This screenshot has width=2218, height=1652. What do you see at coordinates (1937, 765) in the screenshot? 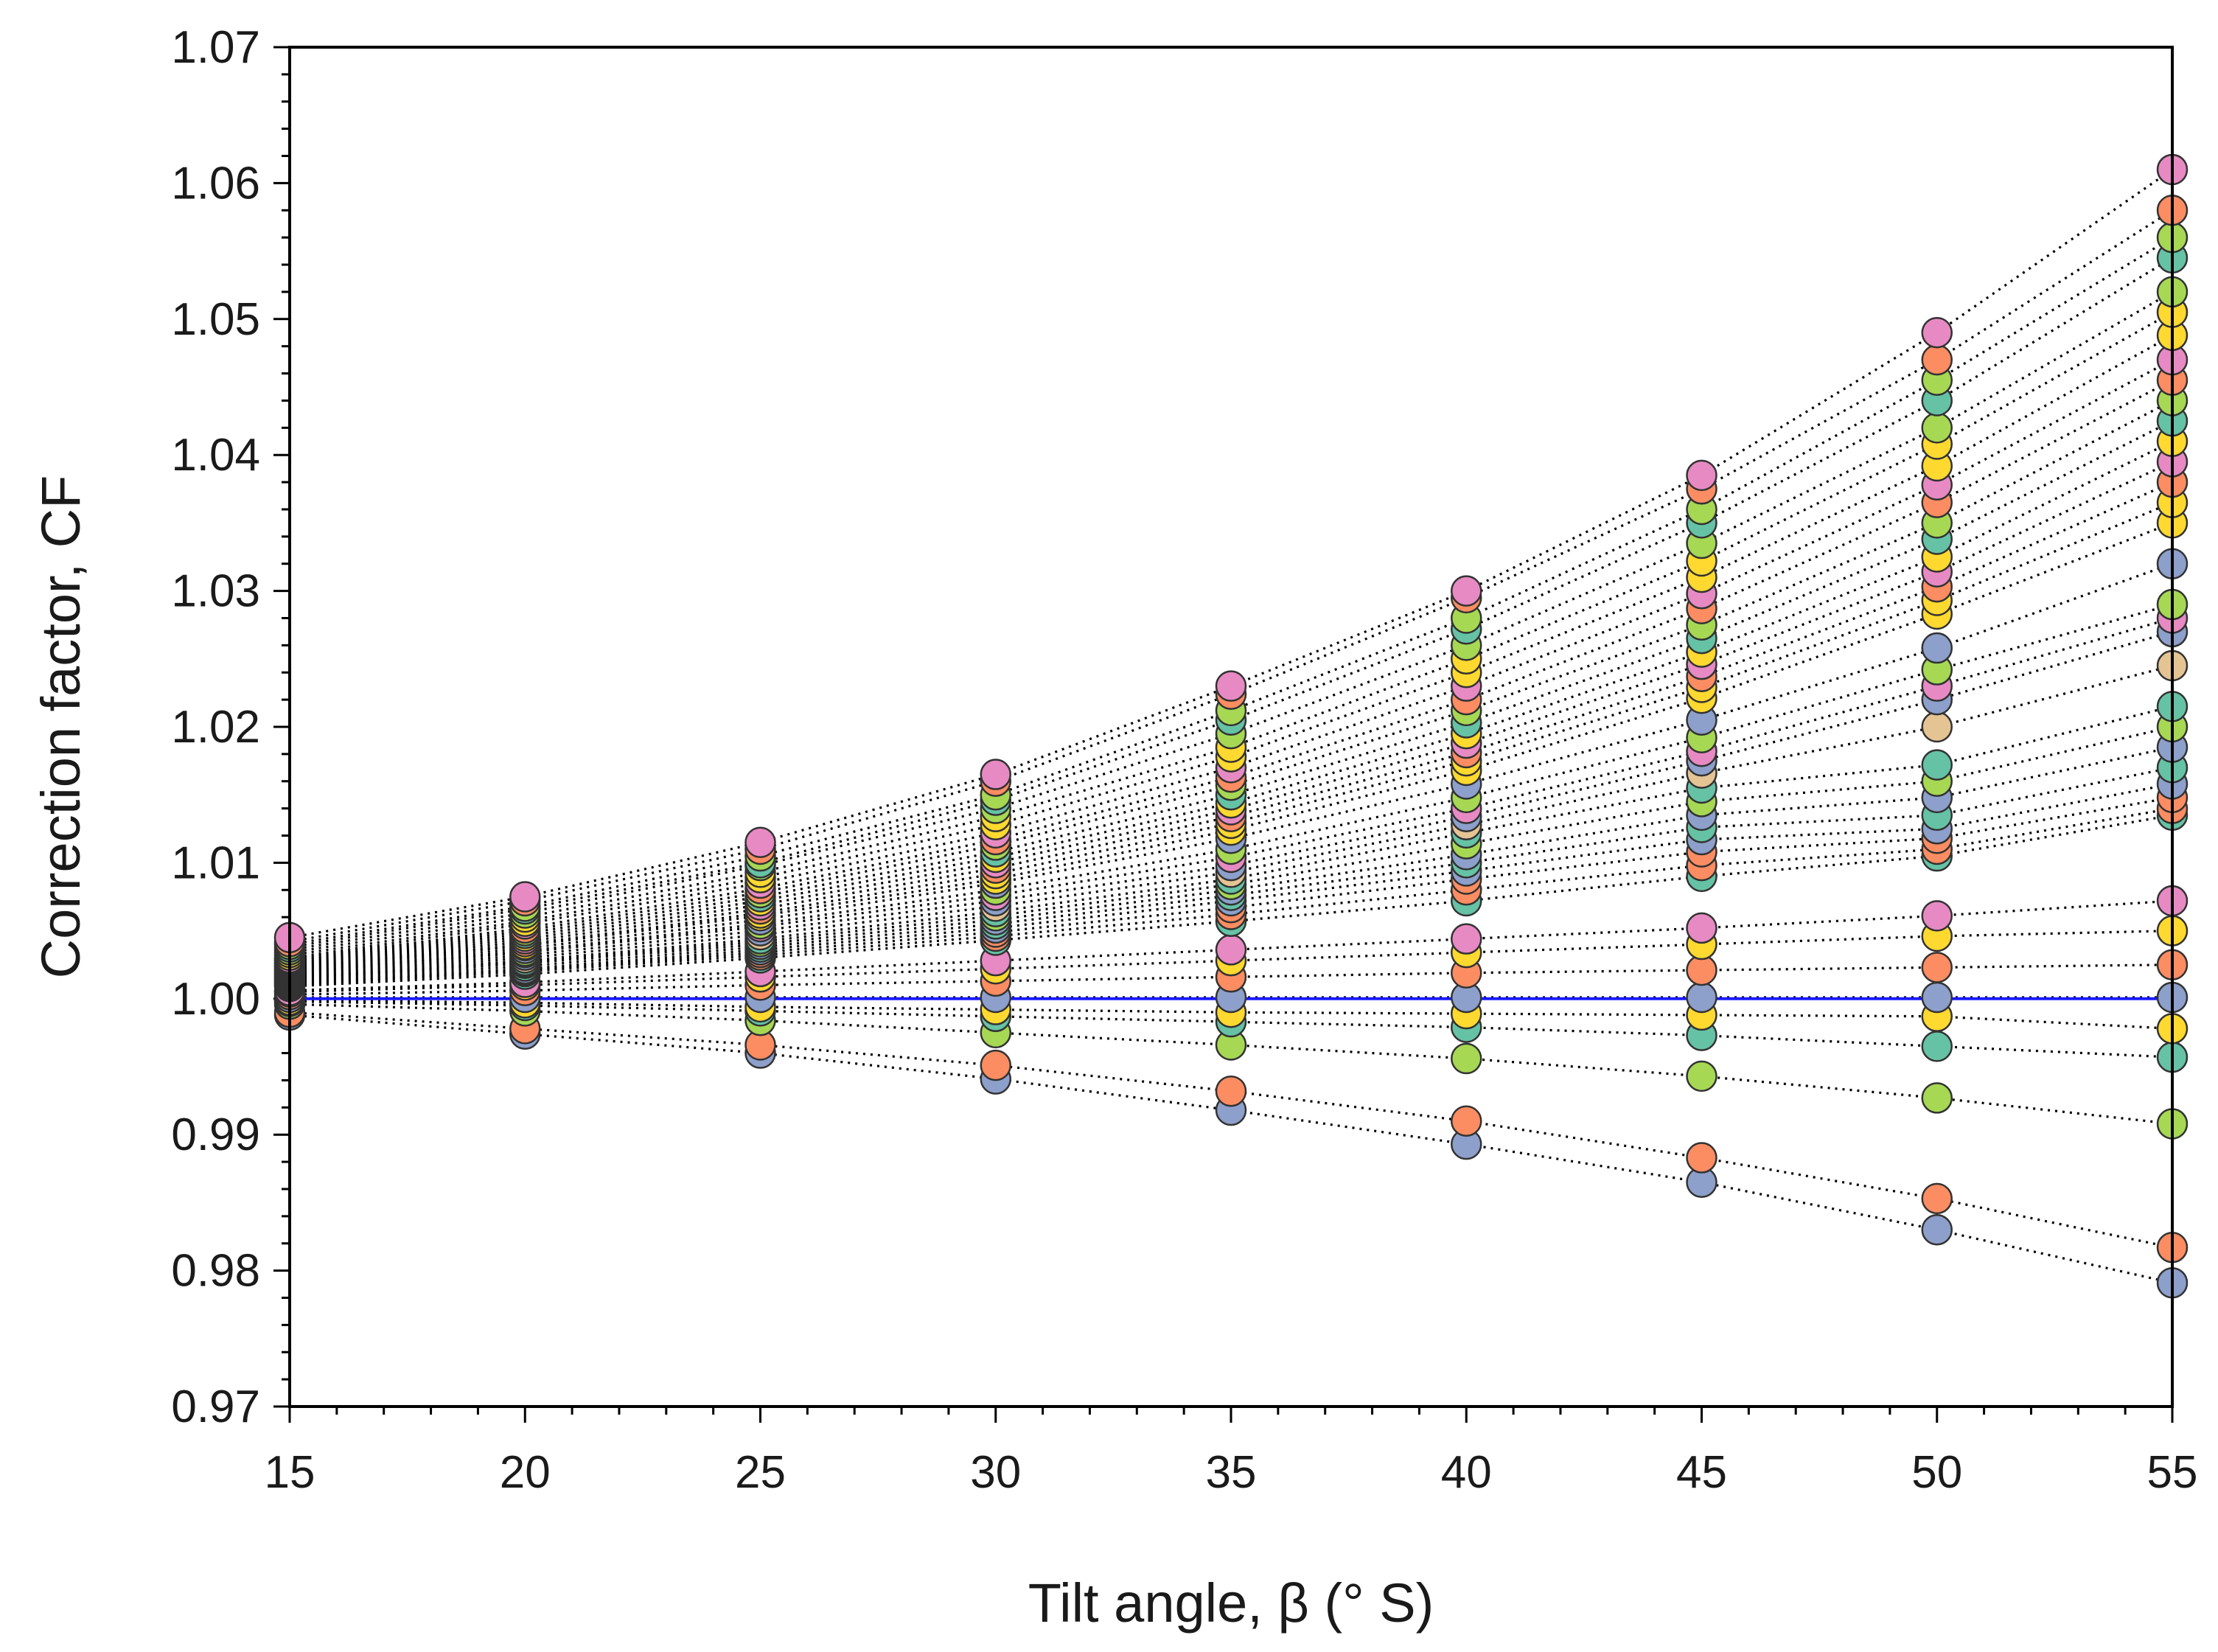
I see `data-point-s22` at bounding box center [1937, 765].